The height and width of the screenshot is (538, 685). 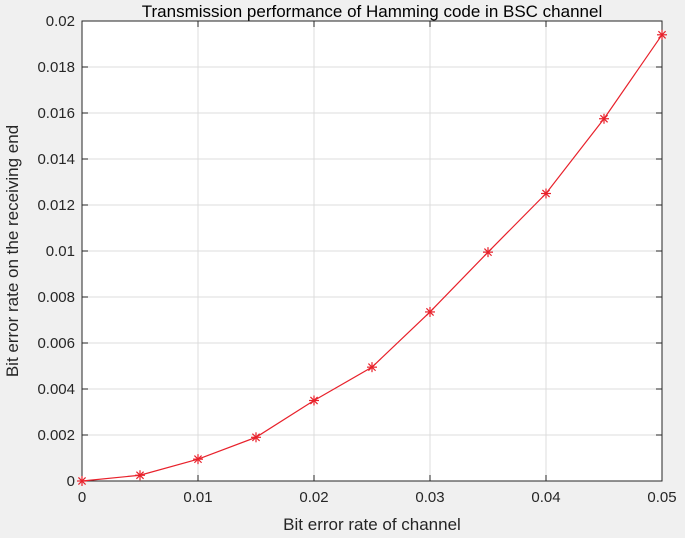 I want to click on y-tick-label: 0.002, so click(x=56, y=435).